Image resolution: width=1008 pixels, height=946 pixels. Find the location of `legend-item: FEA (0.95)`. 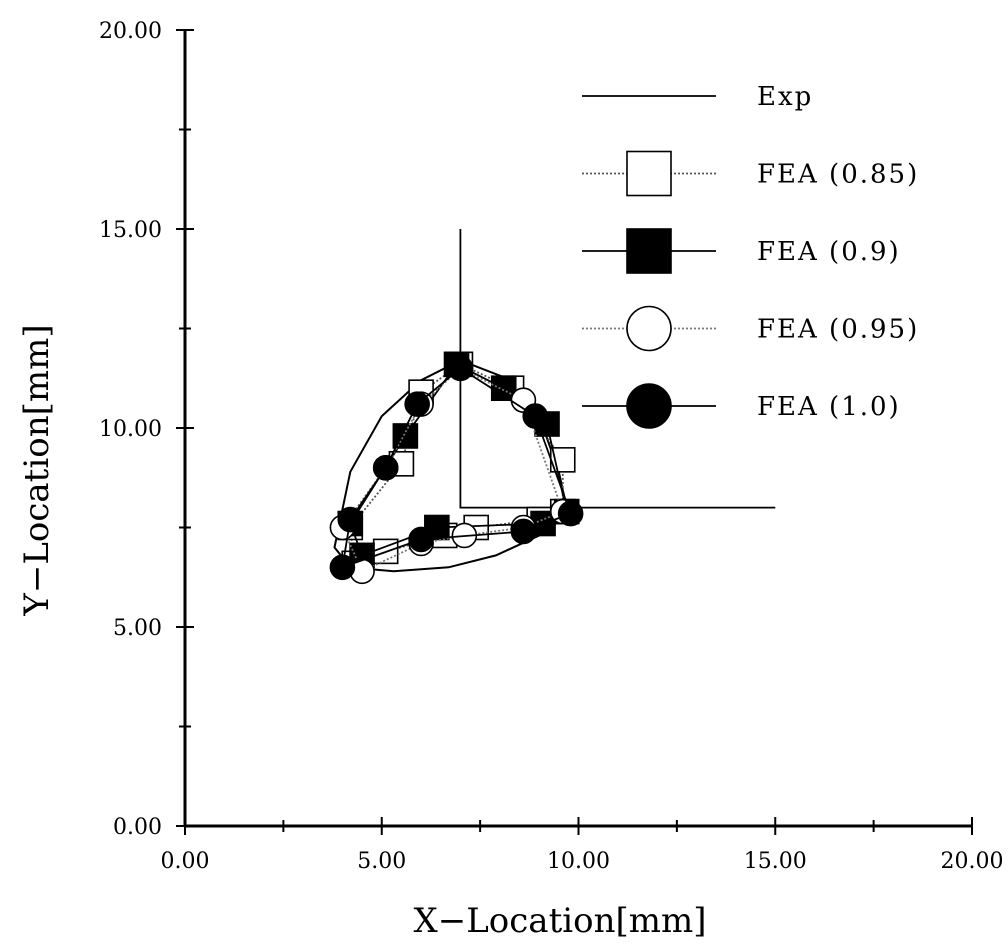

legend-item: FEA (0.95) is located at coordinates (750, 328).